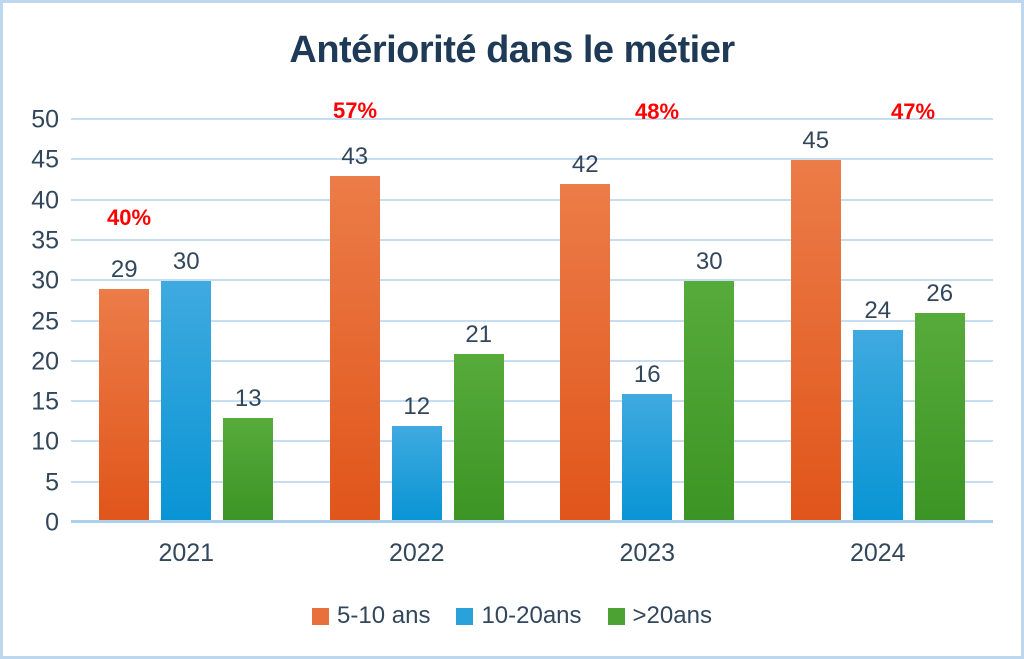 The height and width of the screenshot is (659, 1024). I want to click on x-axis-label-2023: 2023, so click(647, 553).